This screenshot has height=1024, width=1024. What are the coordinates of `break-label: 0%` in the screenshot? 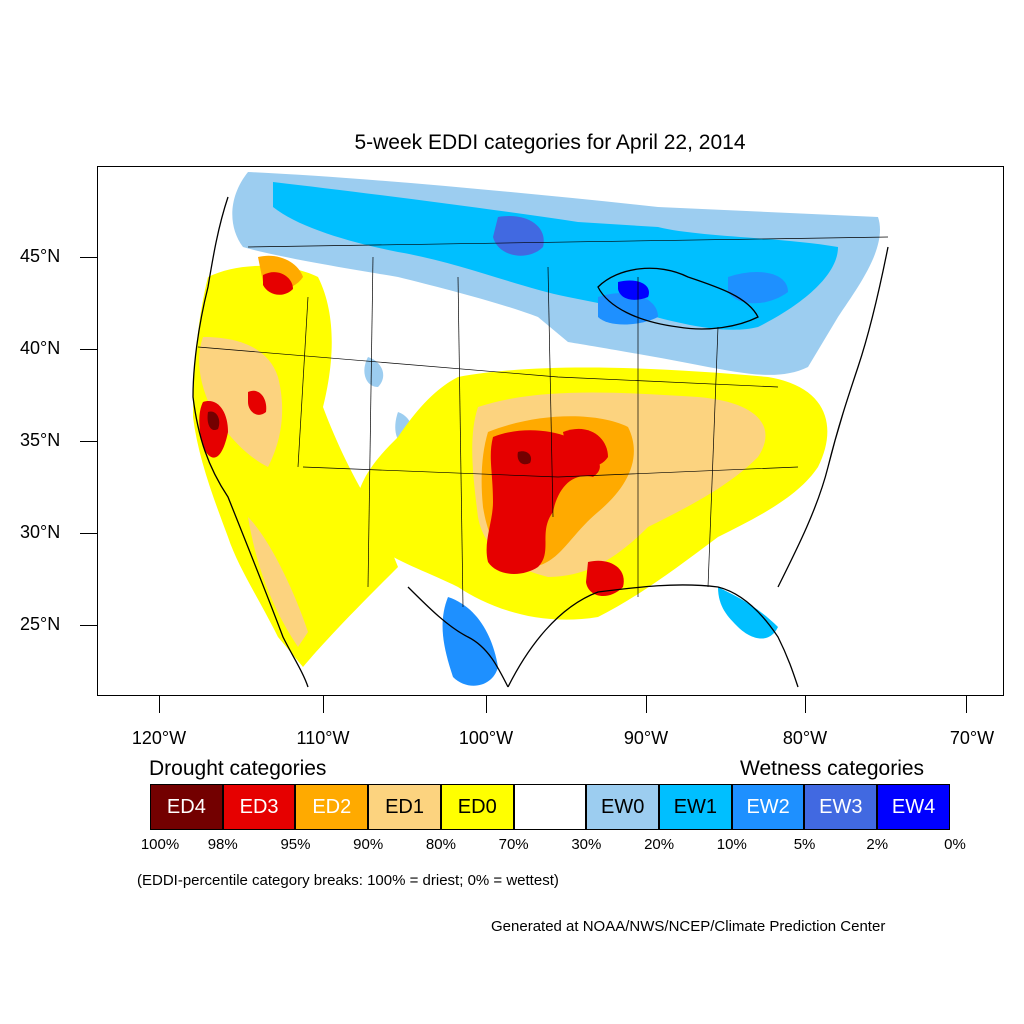 It's located at (955, 844).